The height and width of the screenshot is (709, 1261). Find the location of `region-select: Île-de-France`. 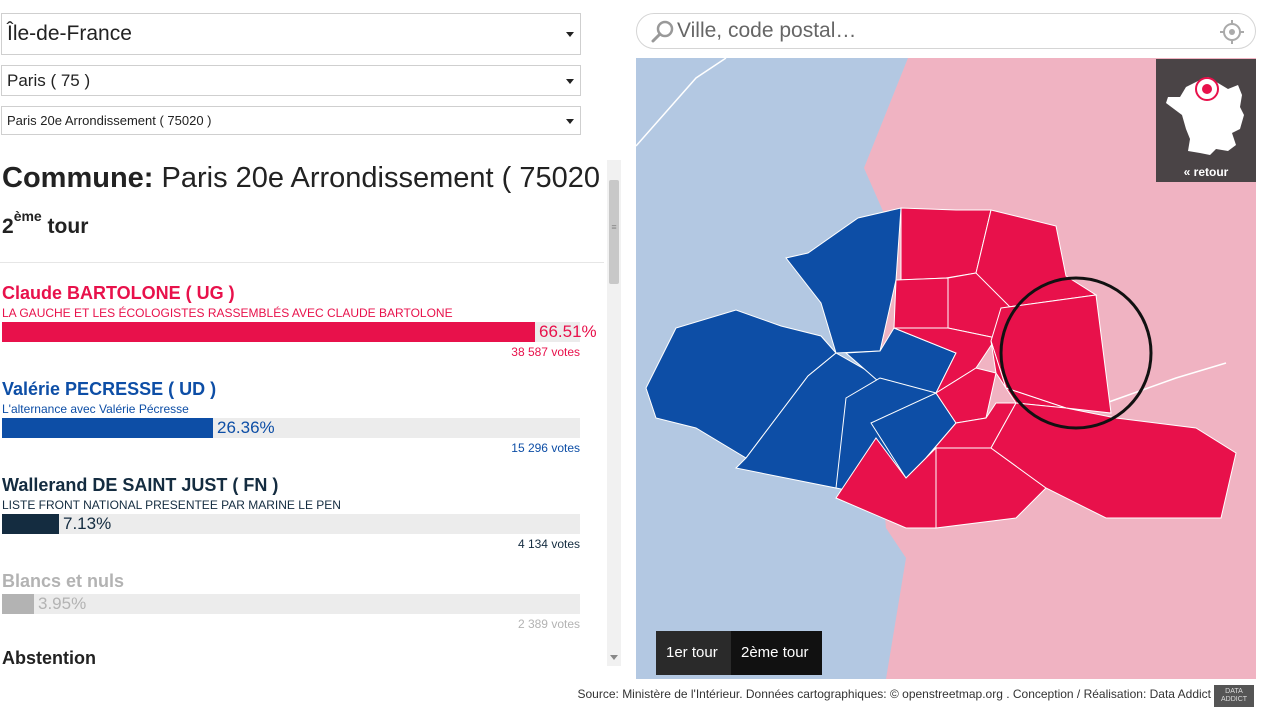

region-select: Île-de-France is located at coordinates (291, 34).